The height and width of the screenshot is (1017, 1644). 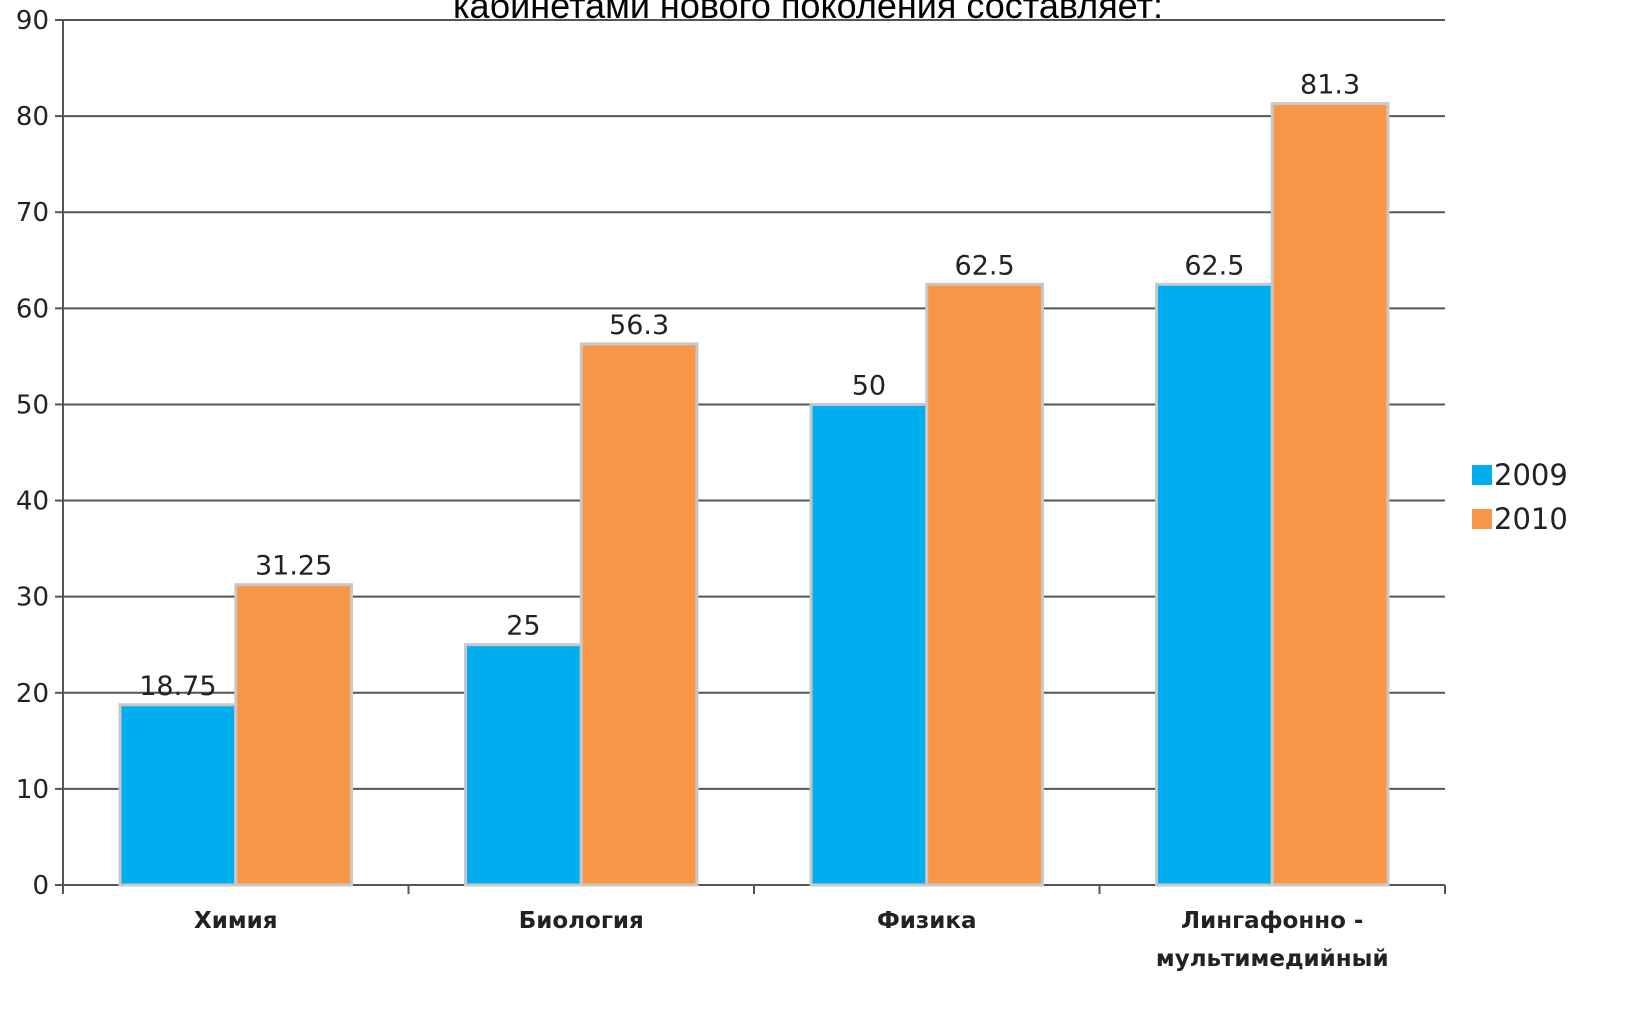 What do you see at coordinates (1482, 519) in the screenshot?
I see `legend-swatch-2010` at bounding box center [1482, 519].